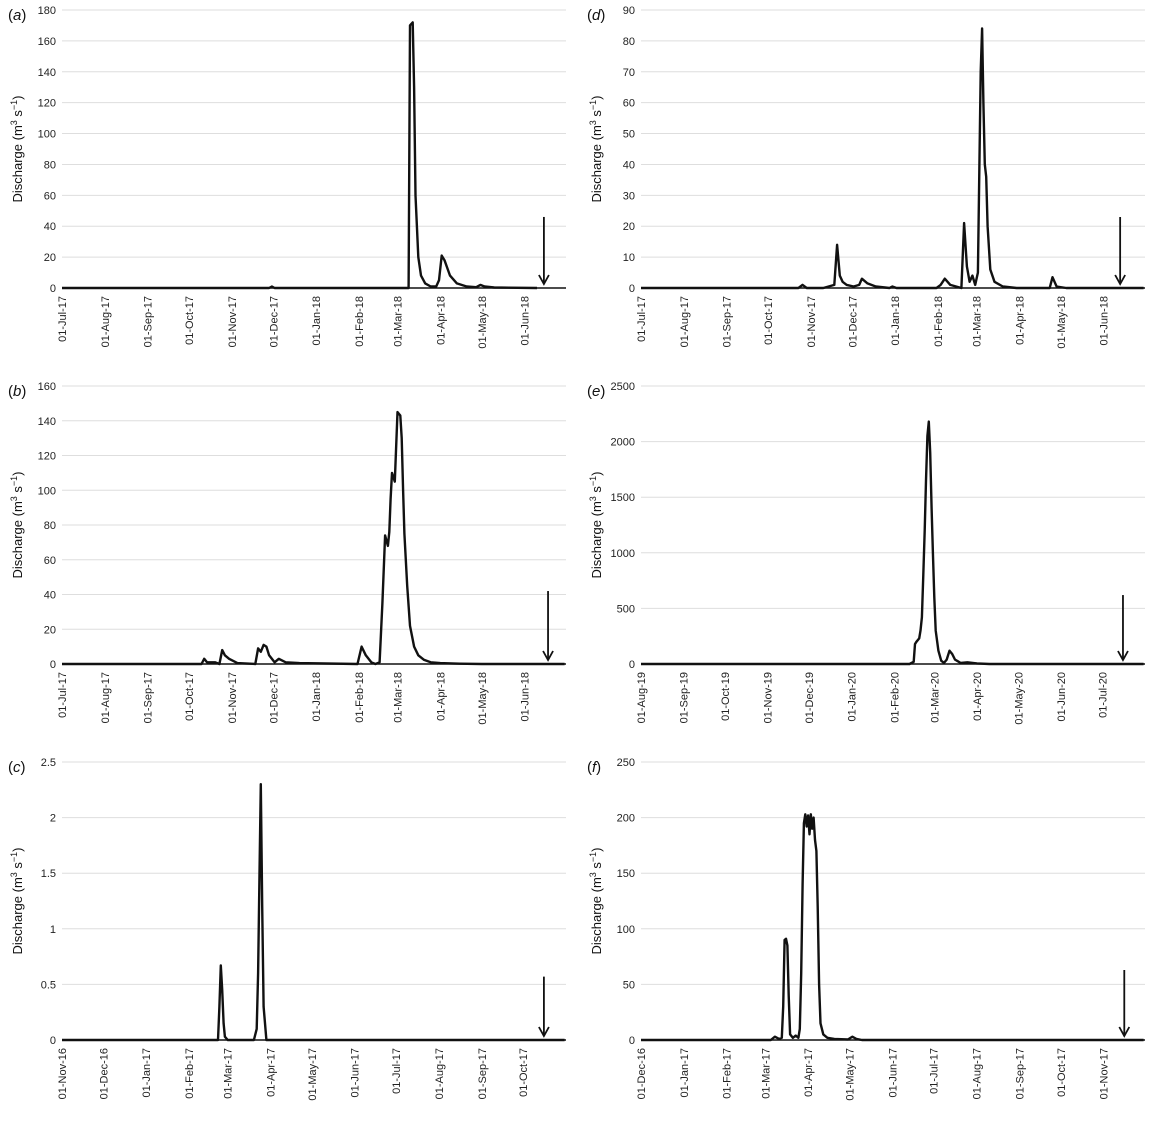 The image size is (1157, 1128). What do you see at coordinates (851, 1074) in the screenshot?
I see `x-tick-label: 01-May-17` at bounding box center [851, 1074].